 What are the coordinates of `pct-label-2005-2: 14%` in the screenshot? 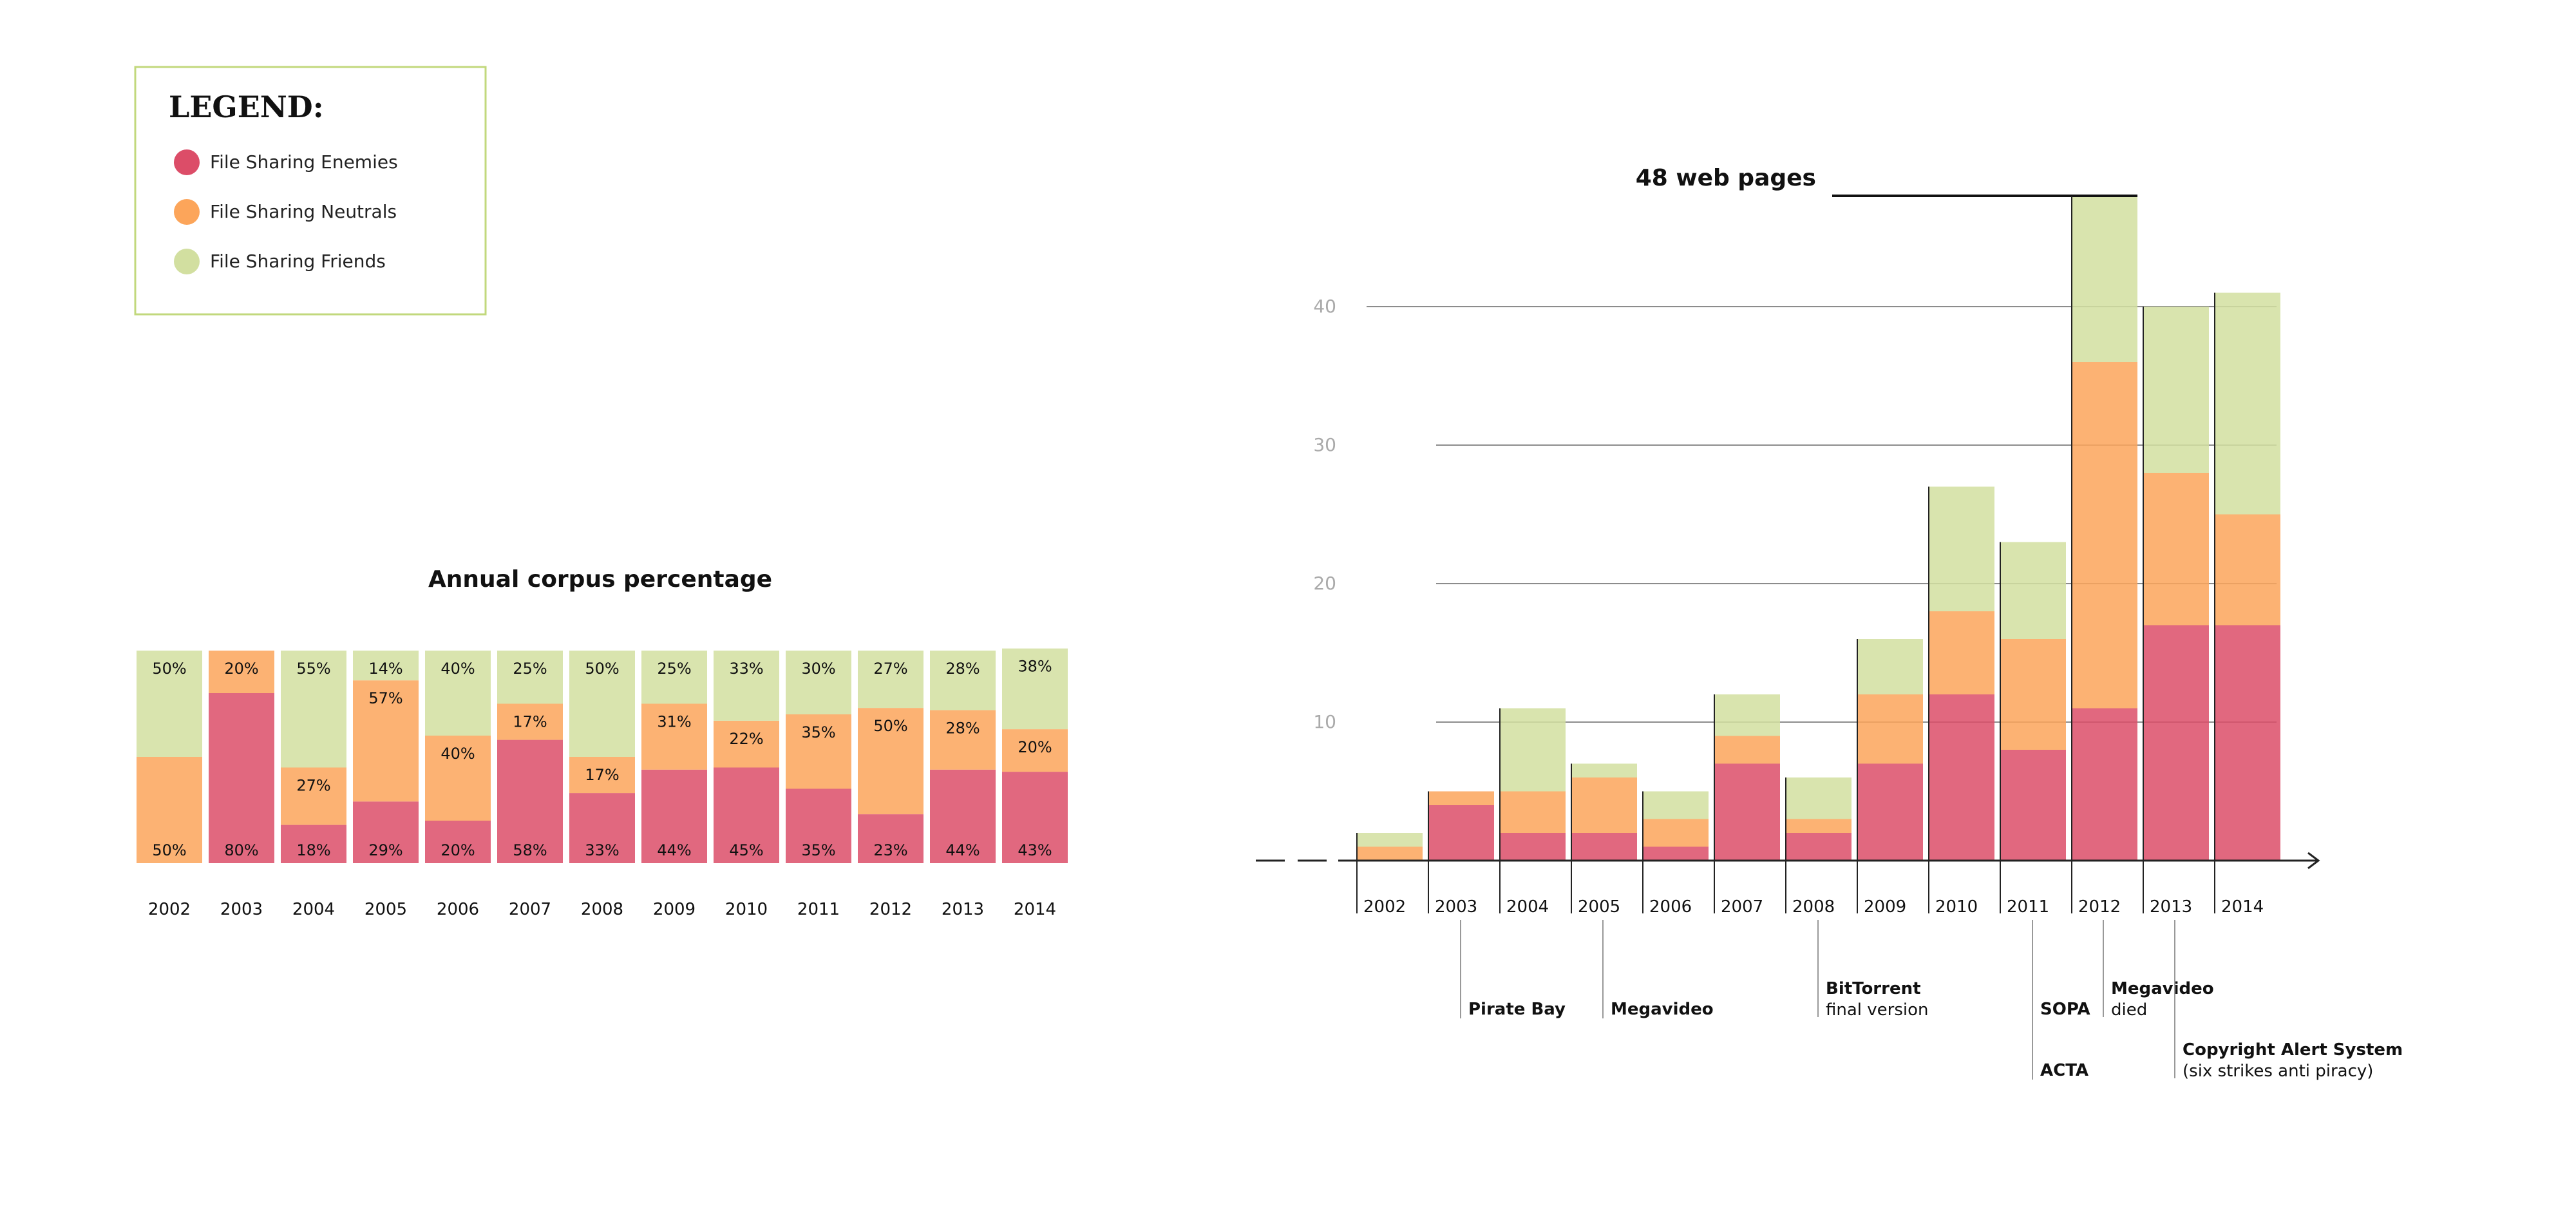 It's located at (385, 669).